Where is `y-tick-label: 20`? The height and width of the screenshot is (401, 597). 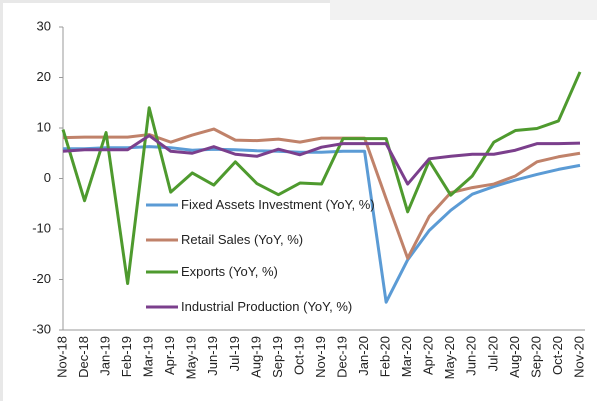
y-tick-label: 20 is located at coordinates (44, 76).